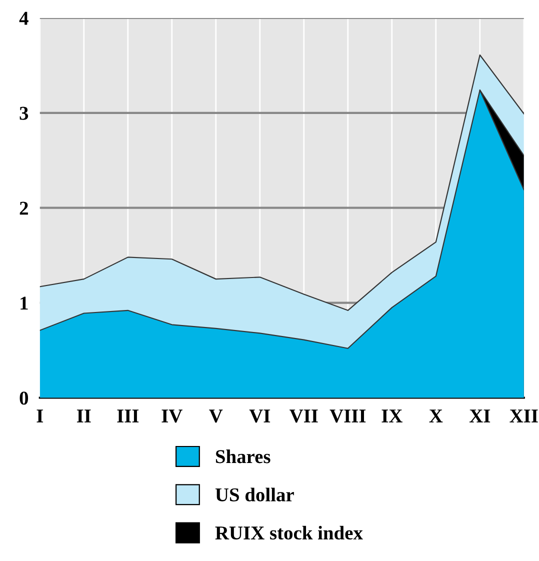  What do you see at coordinates (289, 533) in the screenshot?
I see `legend-label: RUIX stock index` at bounding box center [289, 533].